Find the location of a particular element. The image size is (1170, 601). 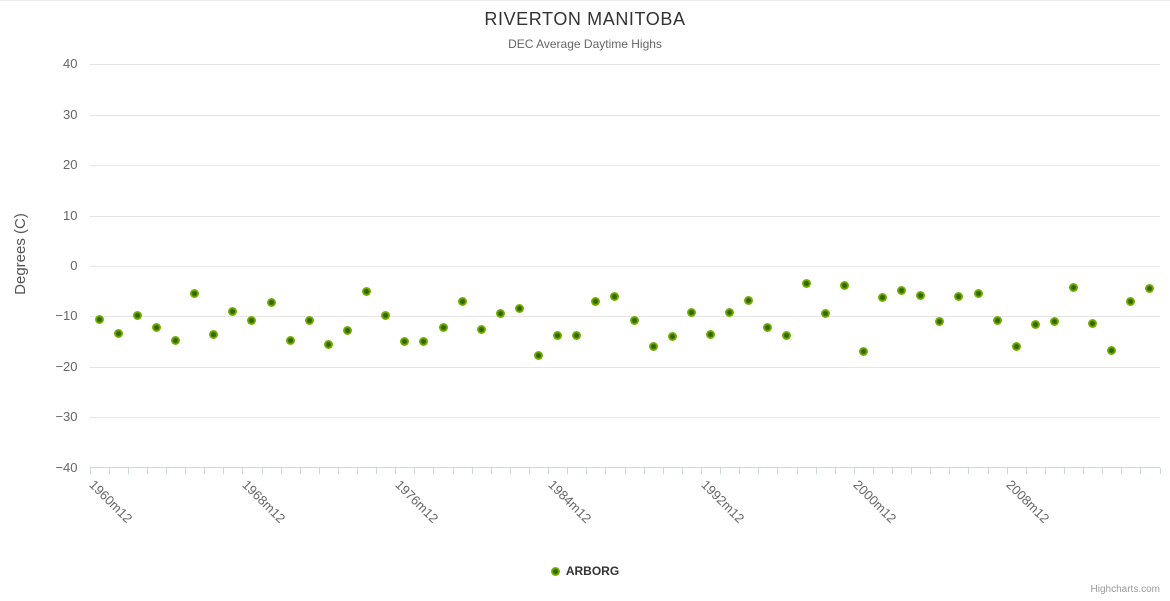

legend: ARBORG is located at coordinates (585, 571).